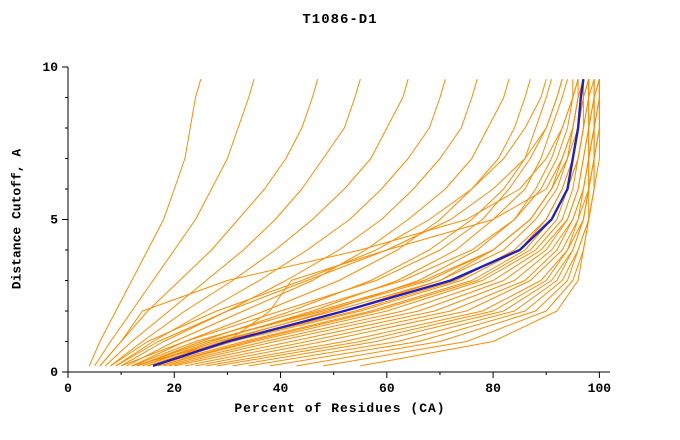  What do you see at coordinates (54, 372) in the screenshot?
I see `y-tick-label: 0` at bounding box center [54, 372].